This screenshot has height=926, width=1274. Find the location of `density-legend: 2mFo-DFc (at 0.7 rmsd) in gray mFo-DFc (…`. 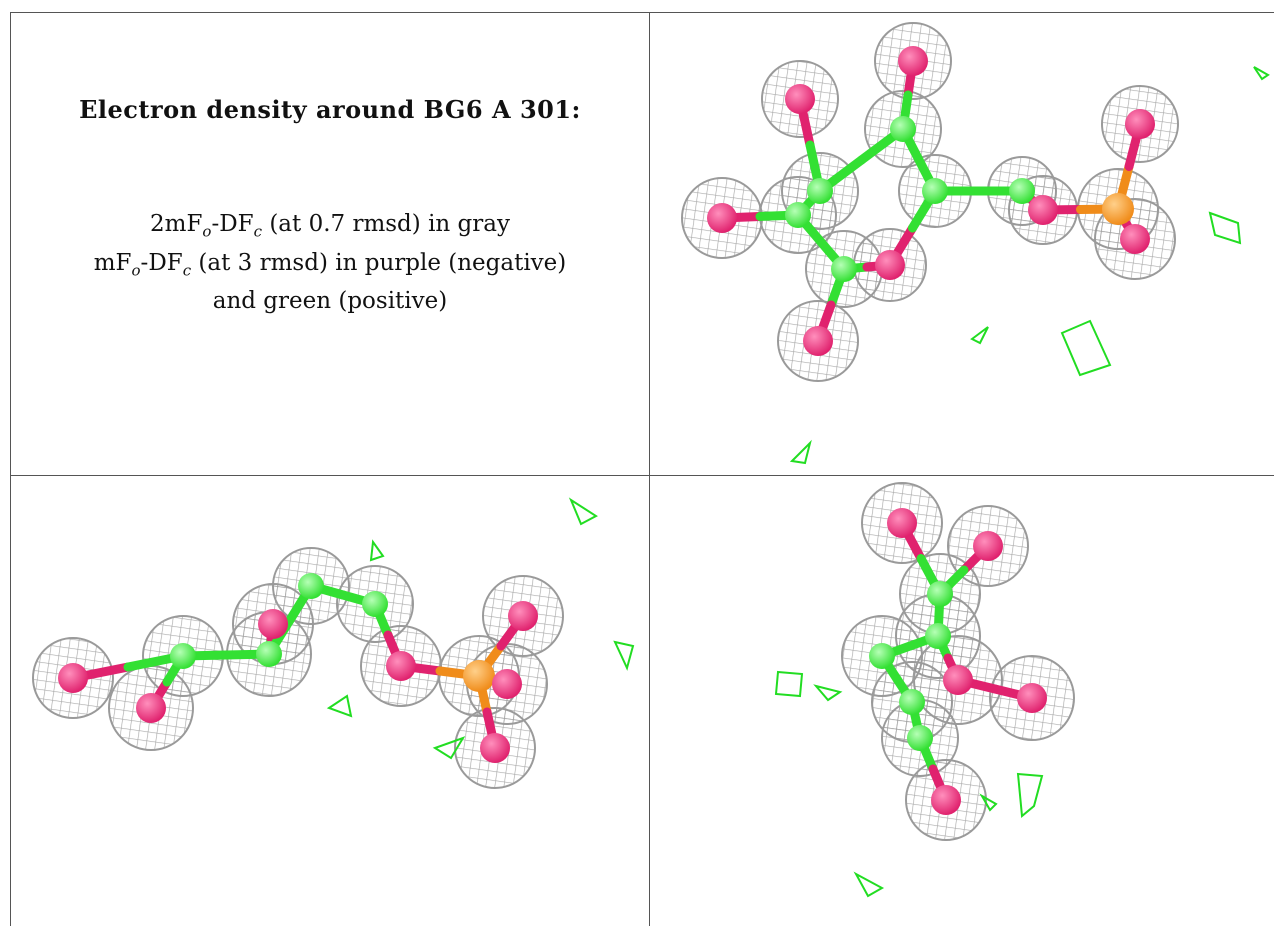

density-legend: 2mFo-DFc (at 0.7 rmsd) in gray mFo-DFc (… is located at coordinates (330, 263).